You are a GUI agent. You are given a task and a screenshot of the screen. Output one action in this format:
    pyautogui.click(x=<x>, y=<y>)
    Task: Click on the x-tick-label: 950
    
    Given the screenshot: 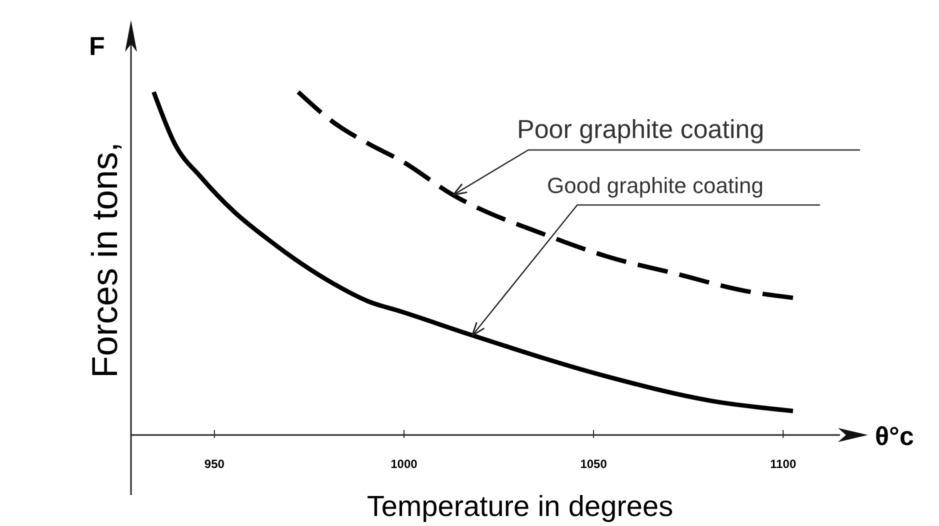 What is the action you would take?
    pyautogui.click(x=214, y=464)
    